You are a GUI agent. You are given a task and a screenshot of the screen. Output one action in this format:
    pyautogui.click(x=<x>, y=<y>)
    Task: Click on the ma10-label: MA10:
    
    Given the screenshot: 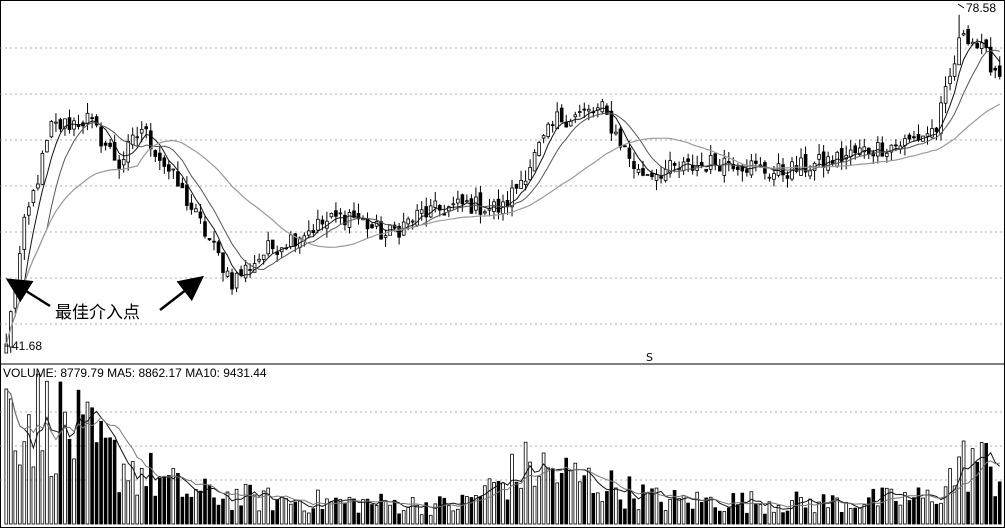 What is the action you would take?
    pyautogui.click(x=202, y=373)
    